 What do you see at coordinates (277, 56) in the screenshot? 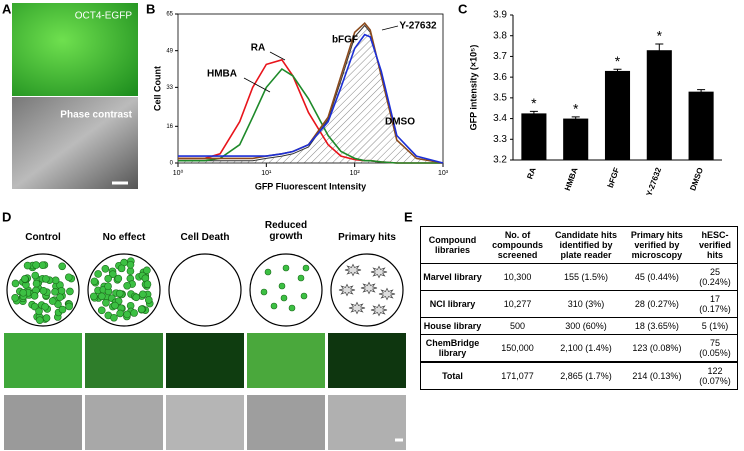
I see `leader` at bounding box center [277, 56].